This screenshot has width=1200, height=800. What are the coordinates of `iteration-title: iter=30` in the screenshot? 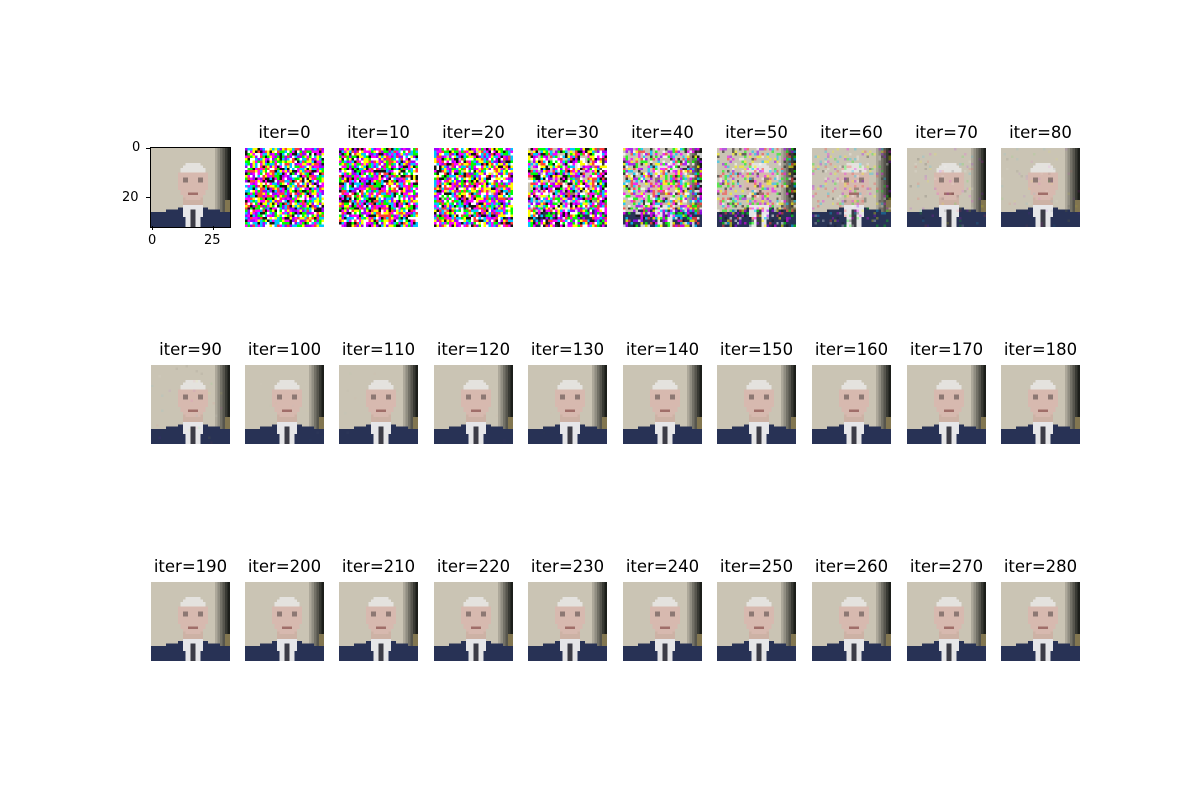 It's located at (567, 132).